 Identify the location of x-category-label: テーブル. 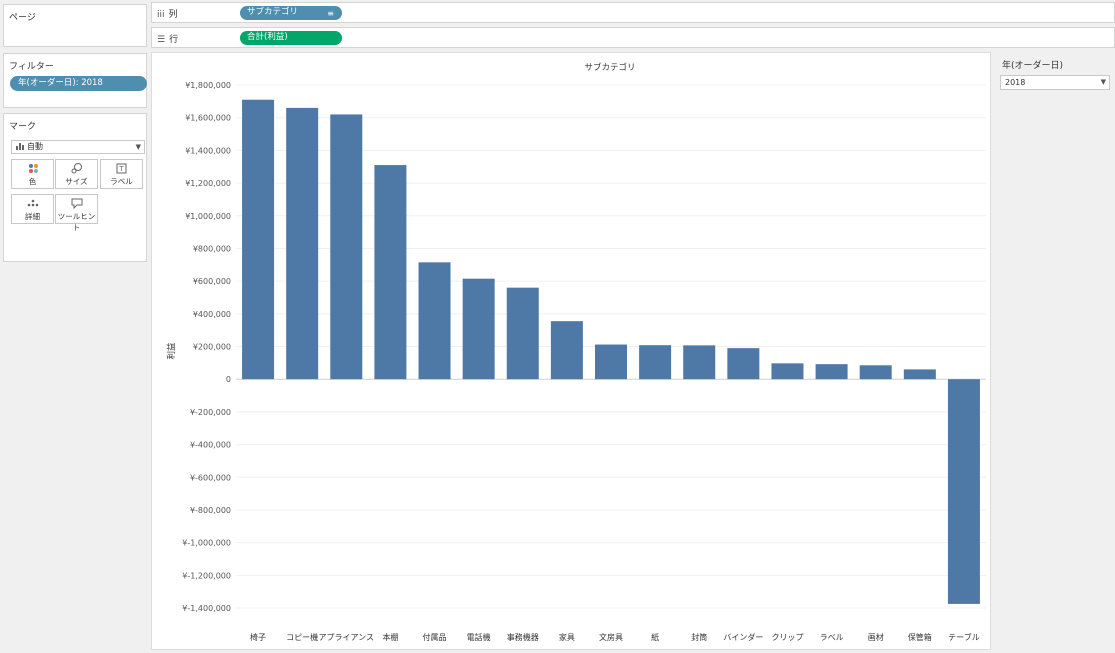
(964, 637).